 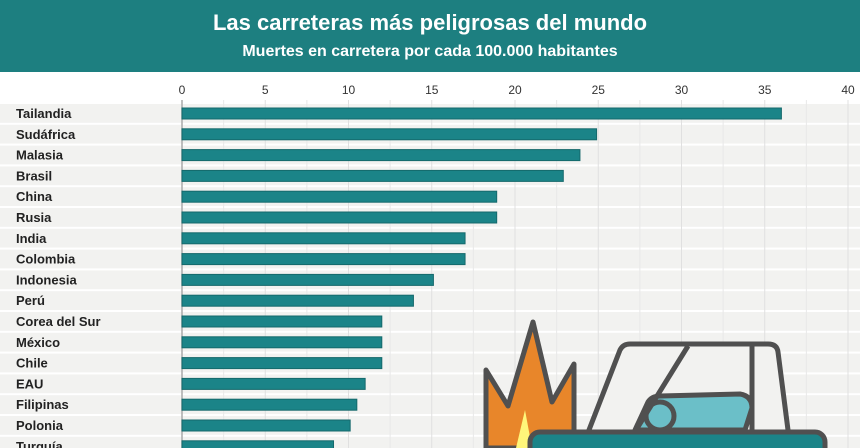 What do you see at coordinates (39, 443) in the screenshot?
I see `category-label: Turquía` at bounding box center [39, 443].